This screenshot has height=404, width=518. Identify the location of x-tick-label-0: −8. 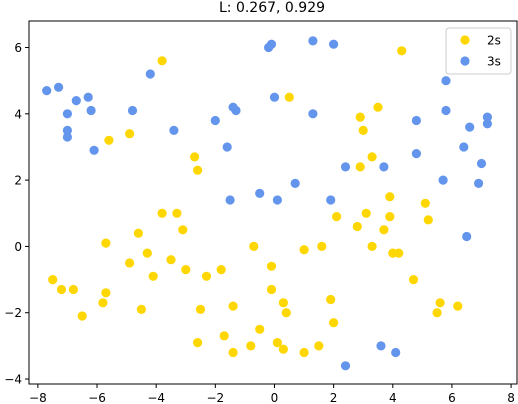
(38, 397).